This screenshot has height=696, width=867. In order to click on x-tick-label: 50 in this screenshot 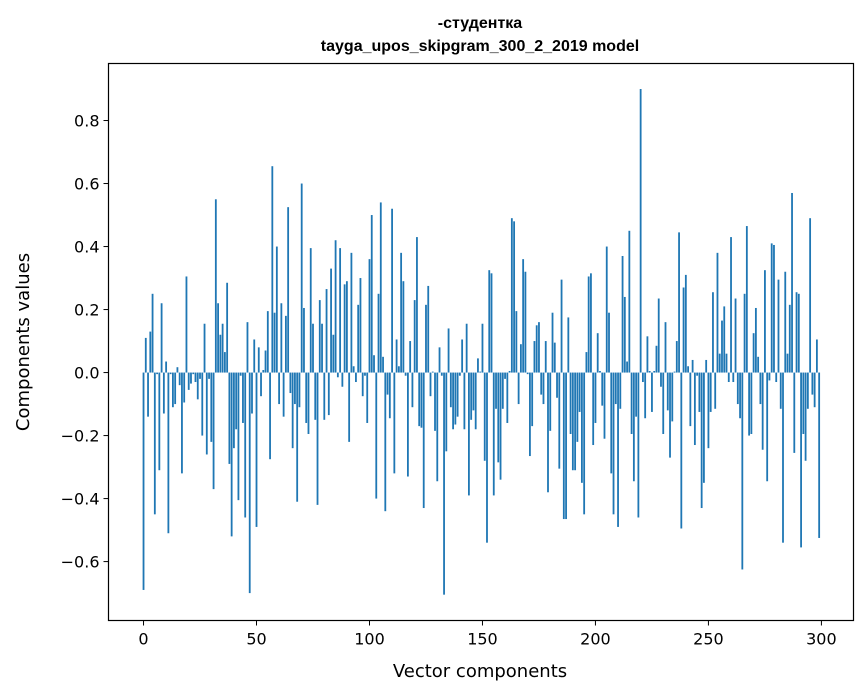, I will do `click(256, 639)`.